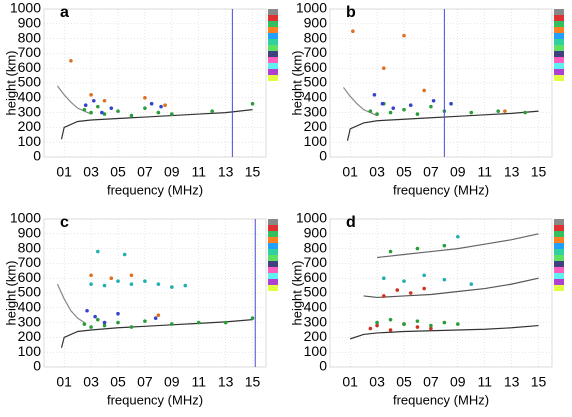  I want to click on x-tick-label: 05, so click(404, 382).